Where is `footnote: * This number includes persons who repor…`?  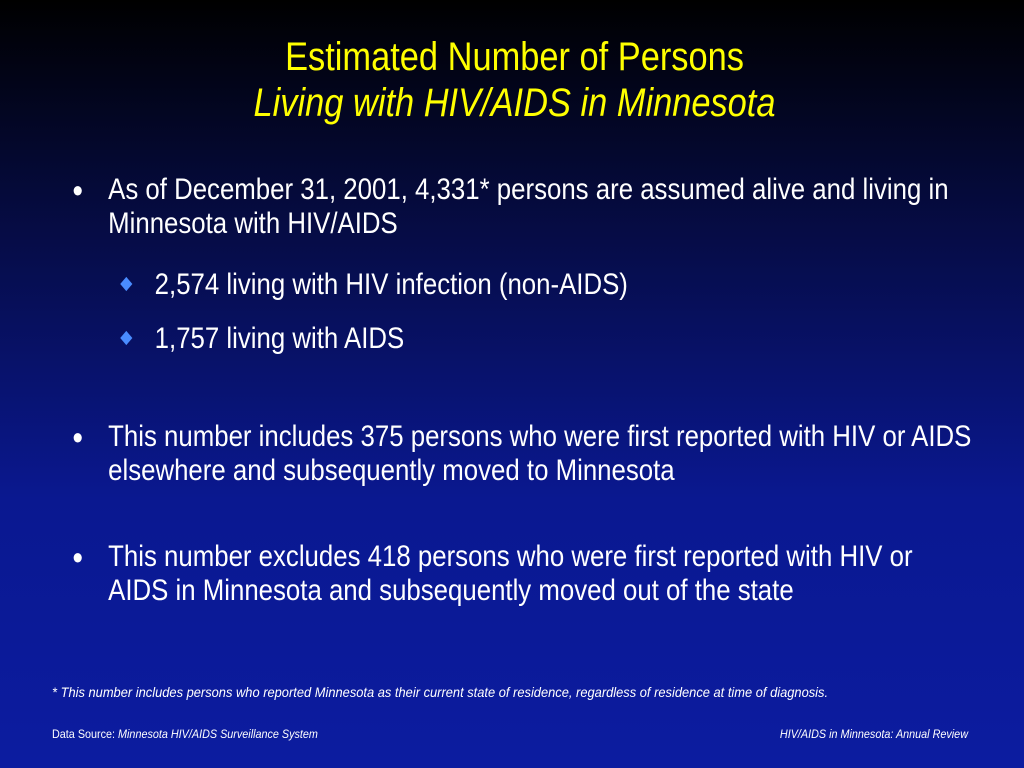 footnote: * This number includes persons who repor… is located at coordinates (440, 692).